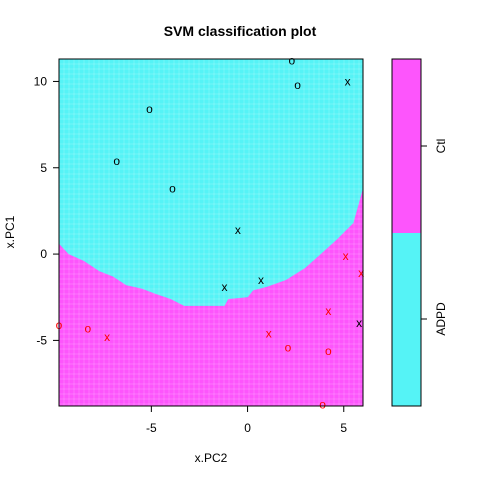  Describe the element at coordinates (43, 254) in the screenshot. I see `y-tick-label: 0` at that location.